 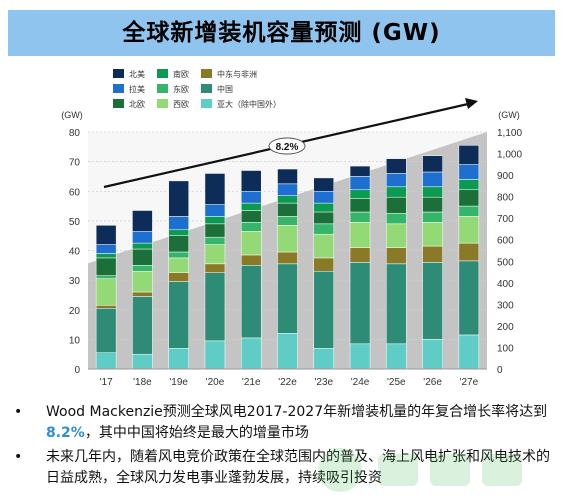 What do you see at coordinates (181, 89) in the screenshot?
I see `legend-label: 东欧` at bounding box center [181, 89].